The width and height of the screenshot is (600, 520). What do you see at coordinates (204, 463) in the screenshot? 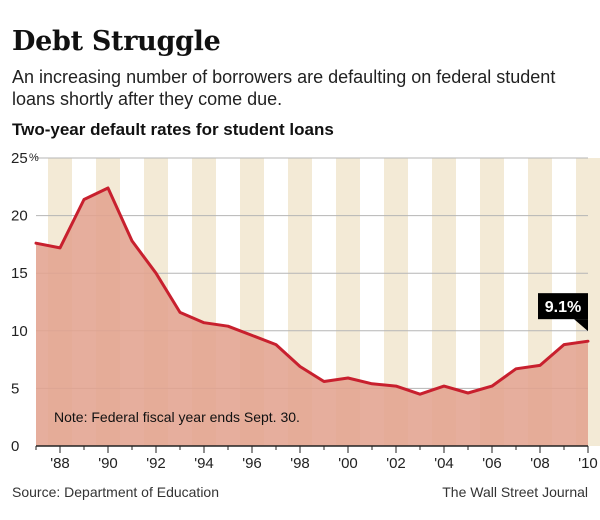
I see `x-tick-label: '94` at bounding box center [204, 463].